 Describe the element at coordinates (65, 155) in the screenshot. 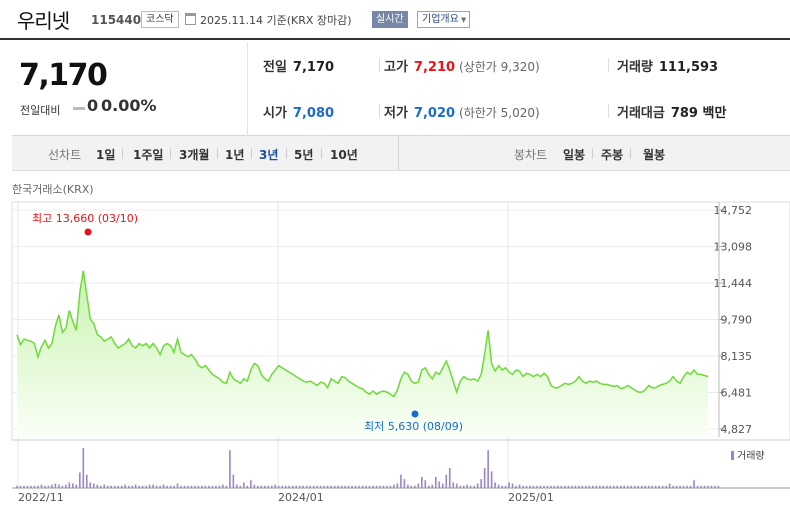

I see `line-chart-label: 선차트` at that location.